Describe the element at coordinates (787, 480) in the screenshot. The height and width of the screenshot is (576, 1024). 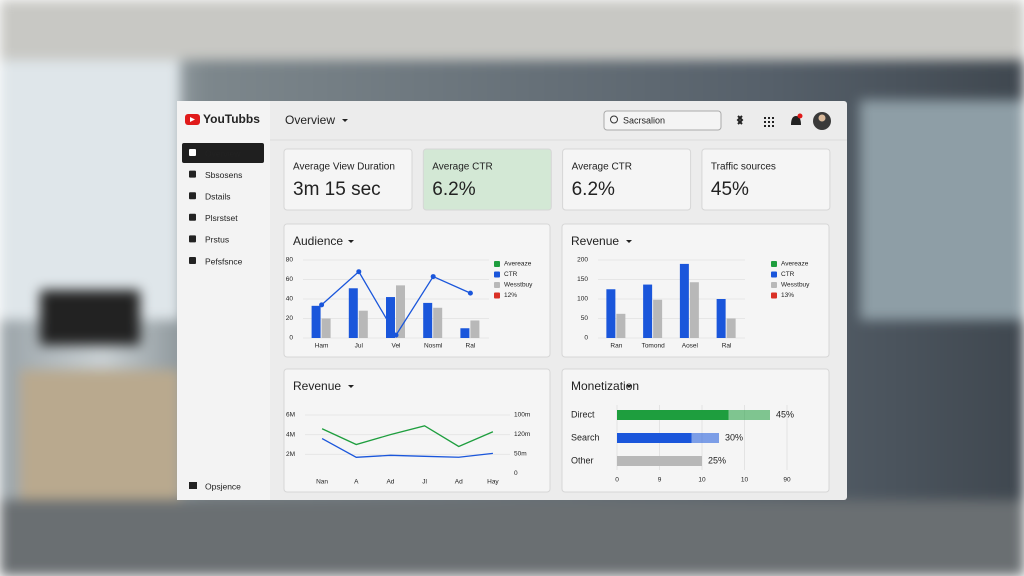
I see `x-tick-label: 90` at that location.